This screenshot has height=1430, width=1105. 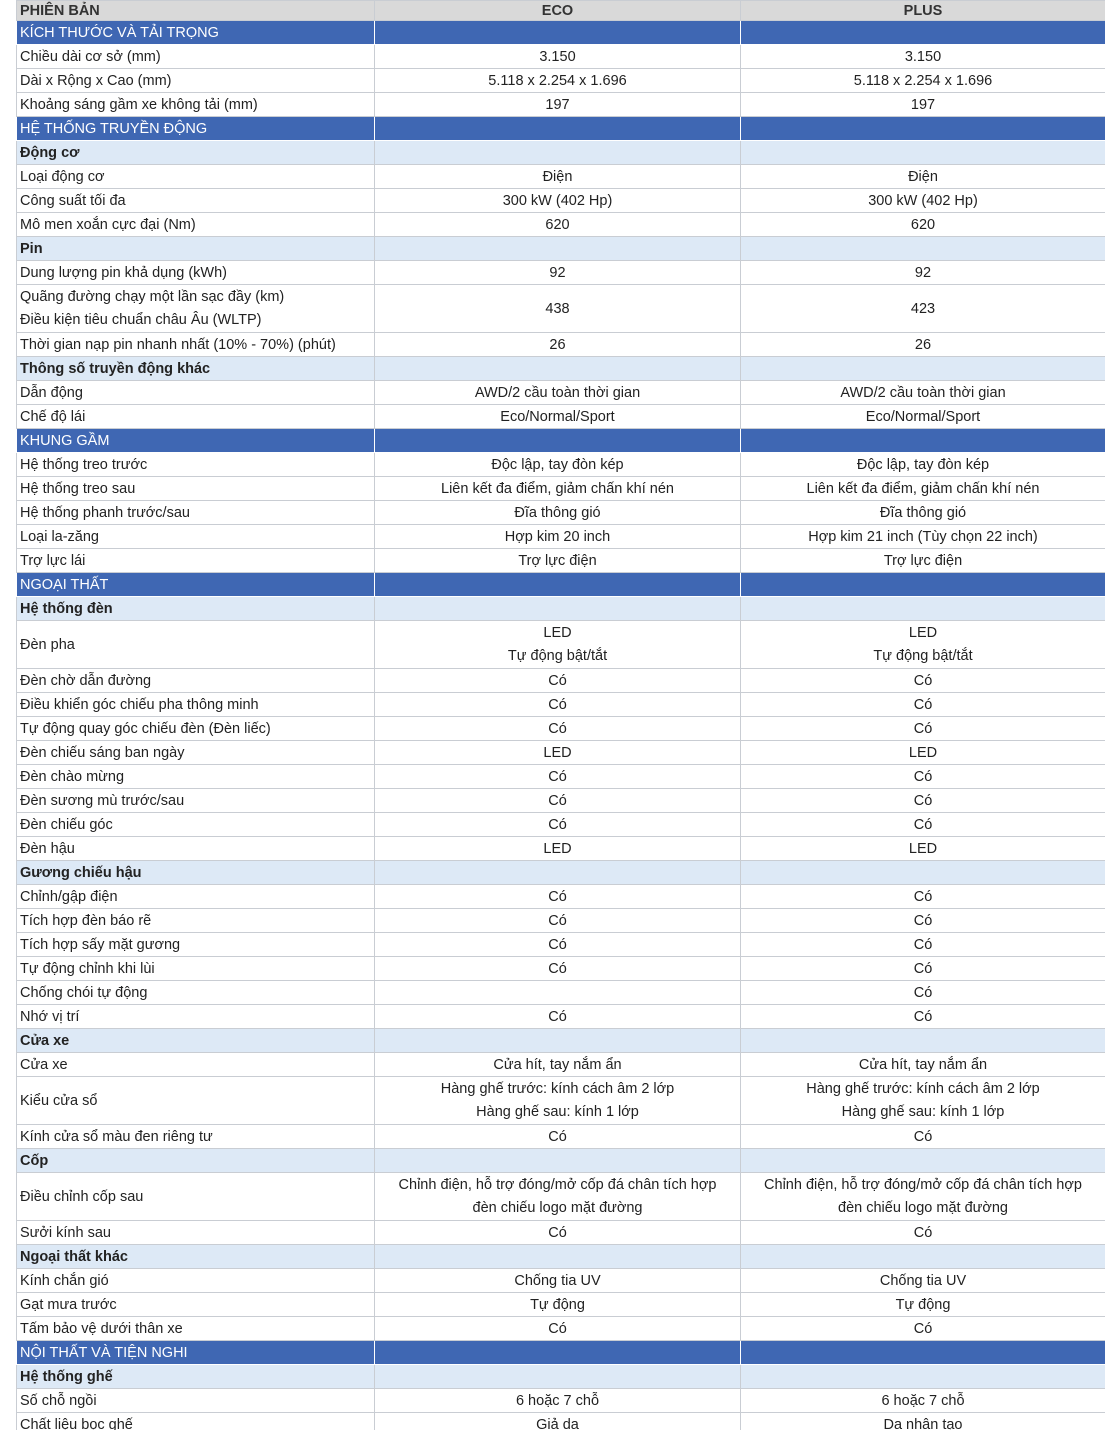 I want to click on group-title: Hệ thống ghế, so click(x=195, y=1376).